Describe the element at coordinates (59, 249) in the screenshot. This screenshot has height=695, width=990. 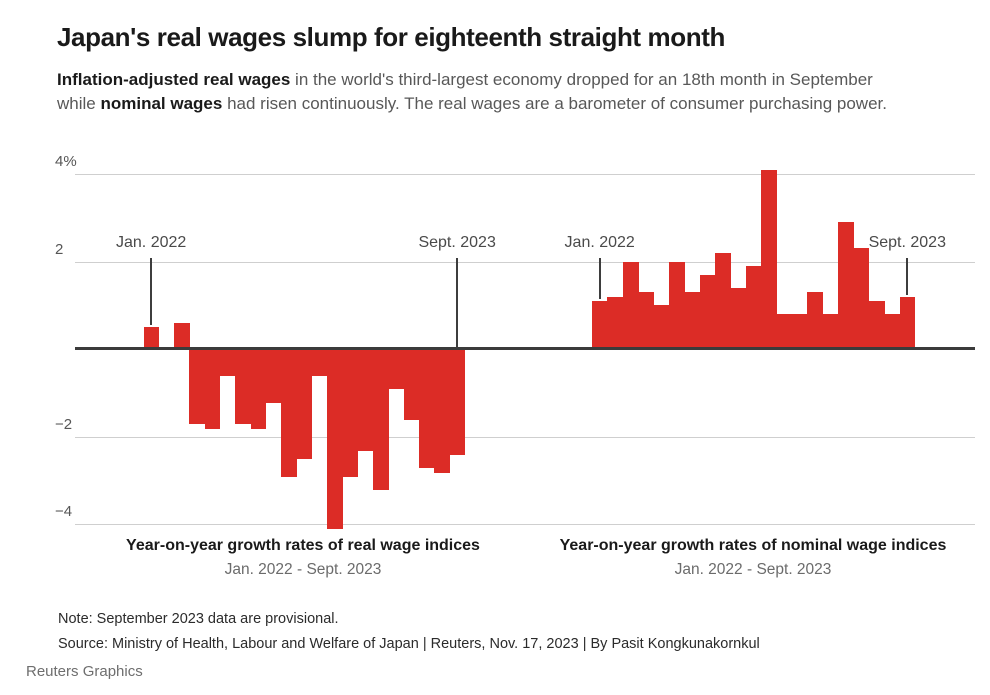
I see `y-axis-label: 2` at that location.